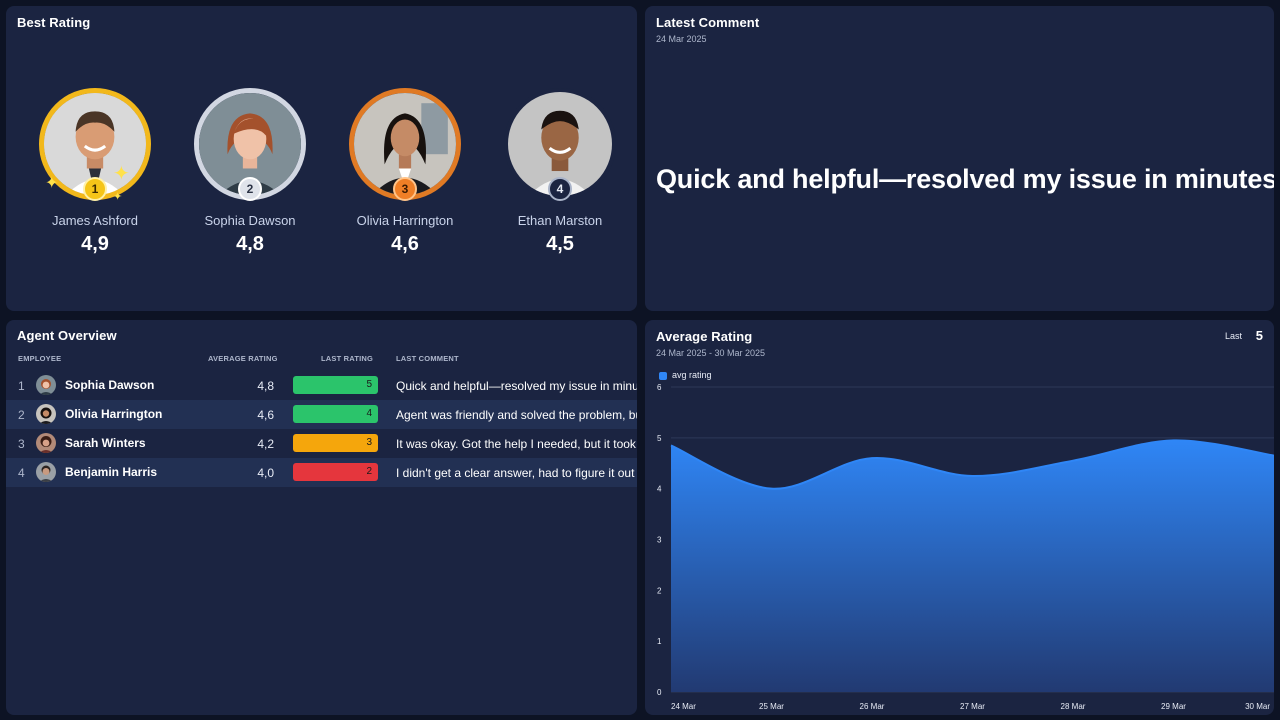 Image resolution: width=1280 pixels, height=720 pixels. I want to click on rank-badge: 2, so click(250, 189).